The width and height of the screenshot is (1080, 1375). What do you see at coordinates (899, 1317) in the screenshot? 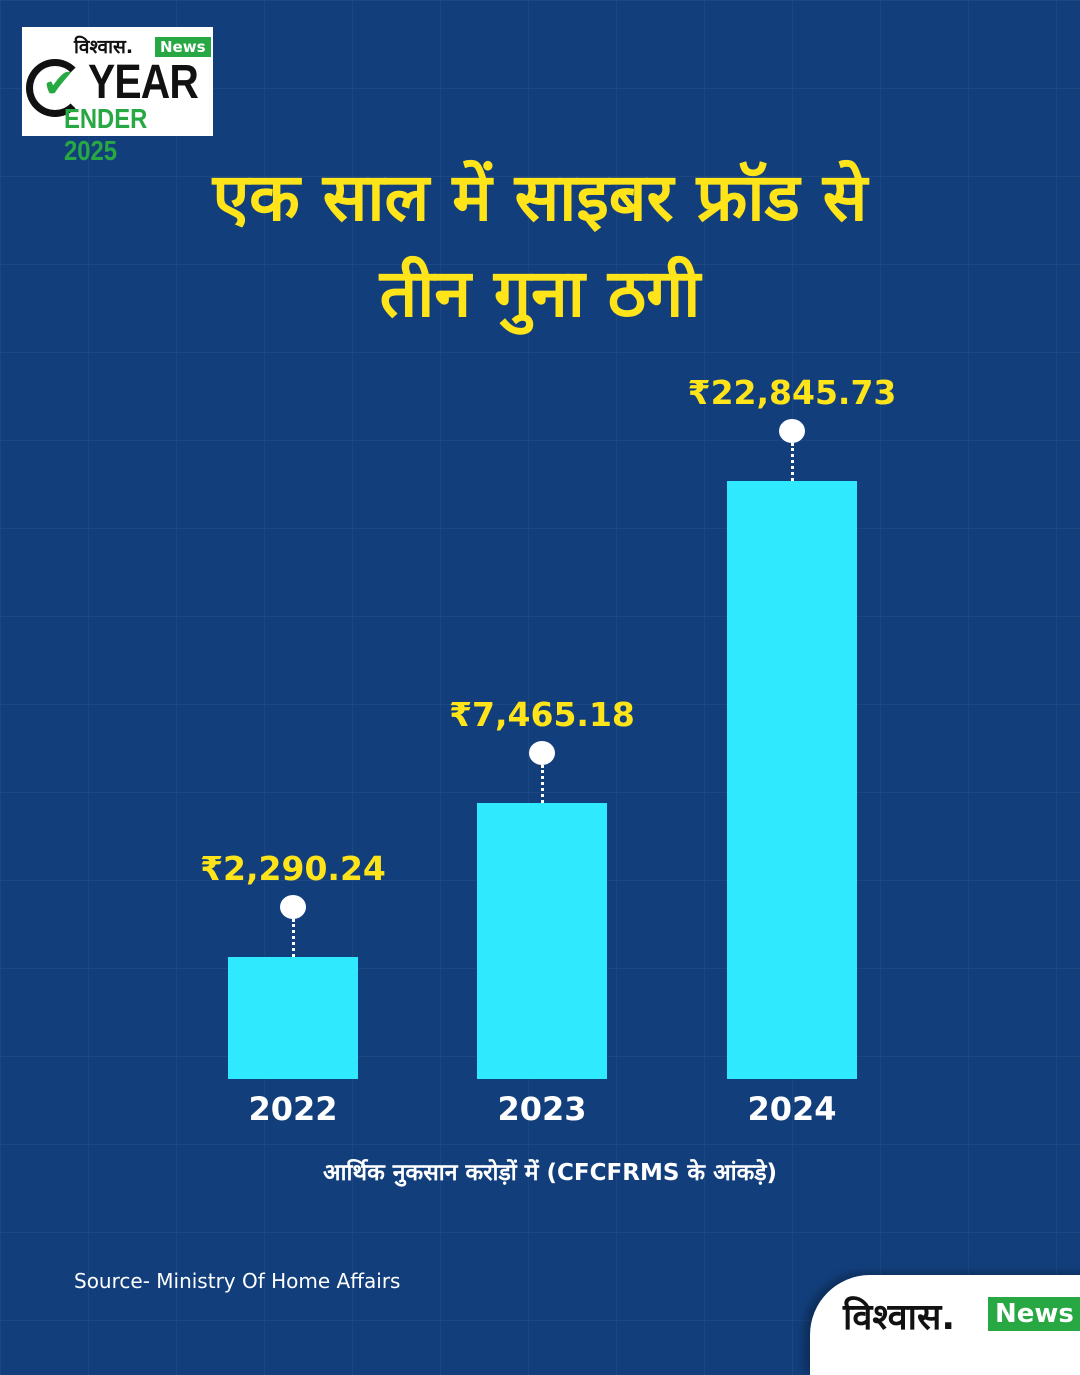
I see `footer-brand-hindi: विश्वास.` at bounding box center [899, 1317].